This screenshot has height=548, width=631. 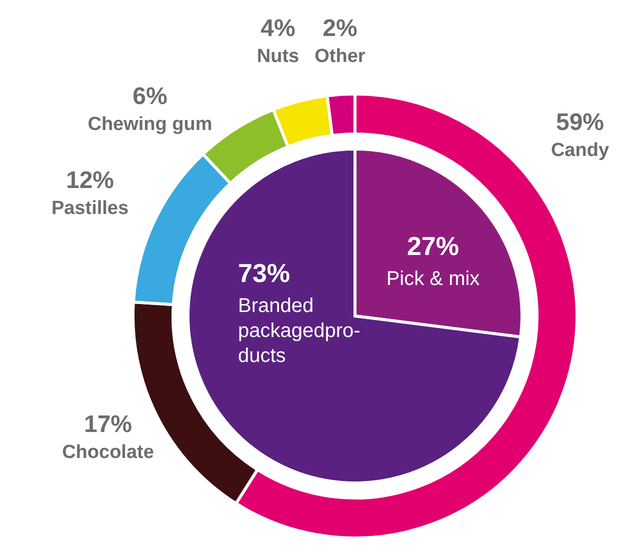 What do you see at coordinates (580, 150) in the screenshot?
I see `slice-label: Candy` at bounding box center [580, 150].